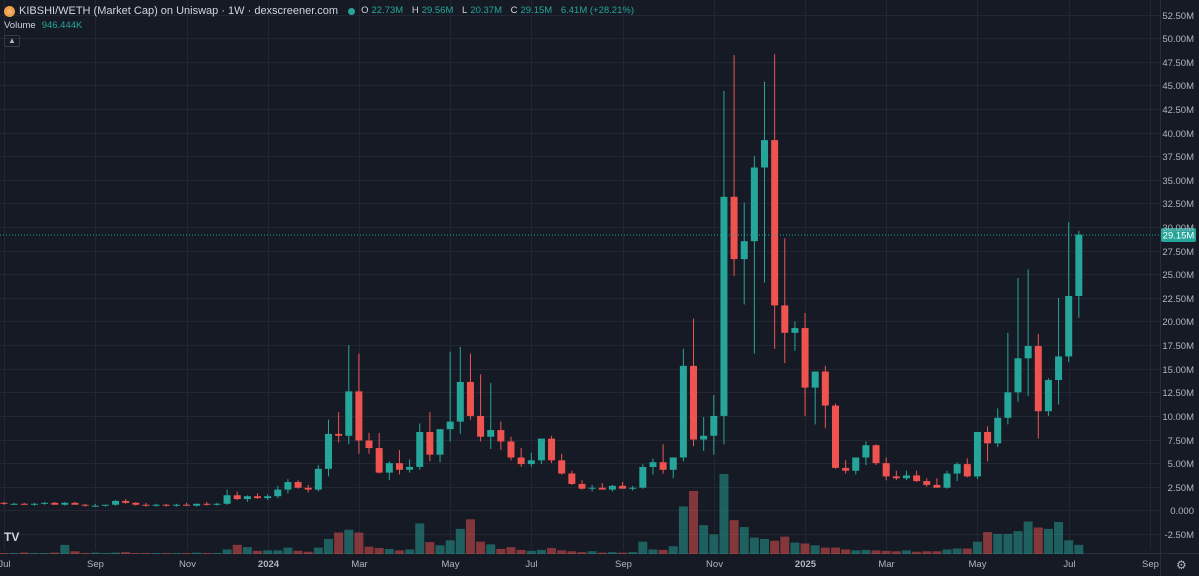 This screenshot has height=576, width=1199. Describe the element at coordinates (482, 10) in the screenshot. I see `ohlc-low: L 20.37M` at that location.